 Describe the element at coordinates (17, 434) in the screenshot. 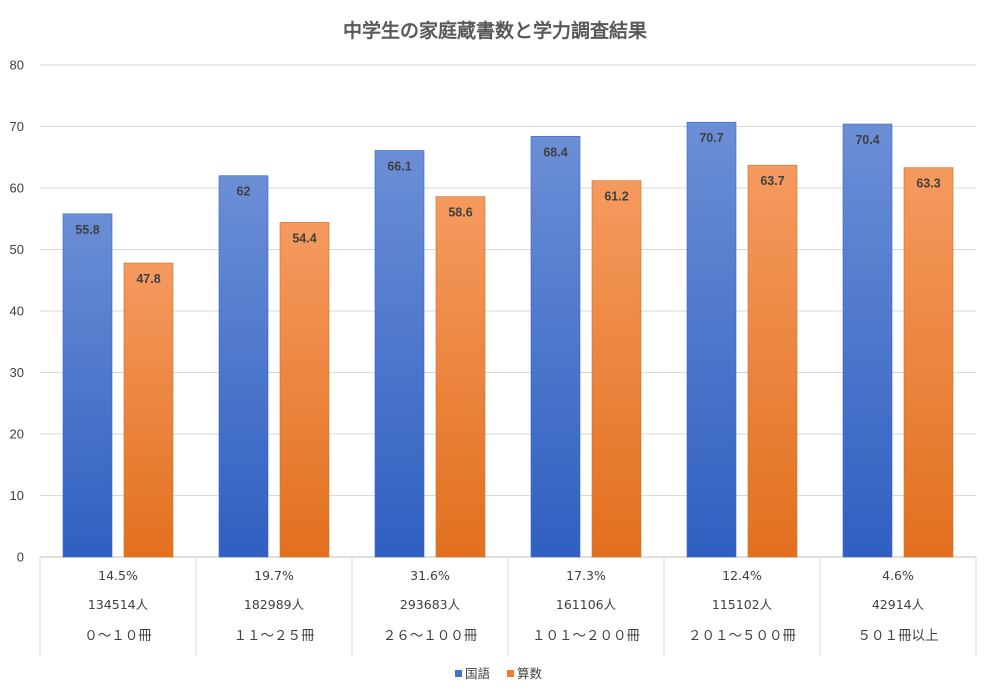

I see `y-tick-label: 20` at that location.